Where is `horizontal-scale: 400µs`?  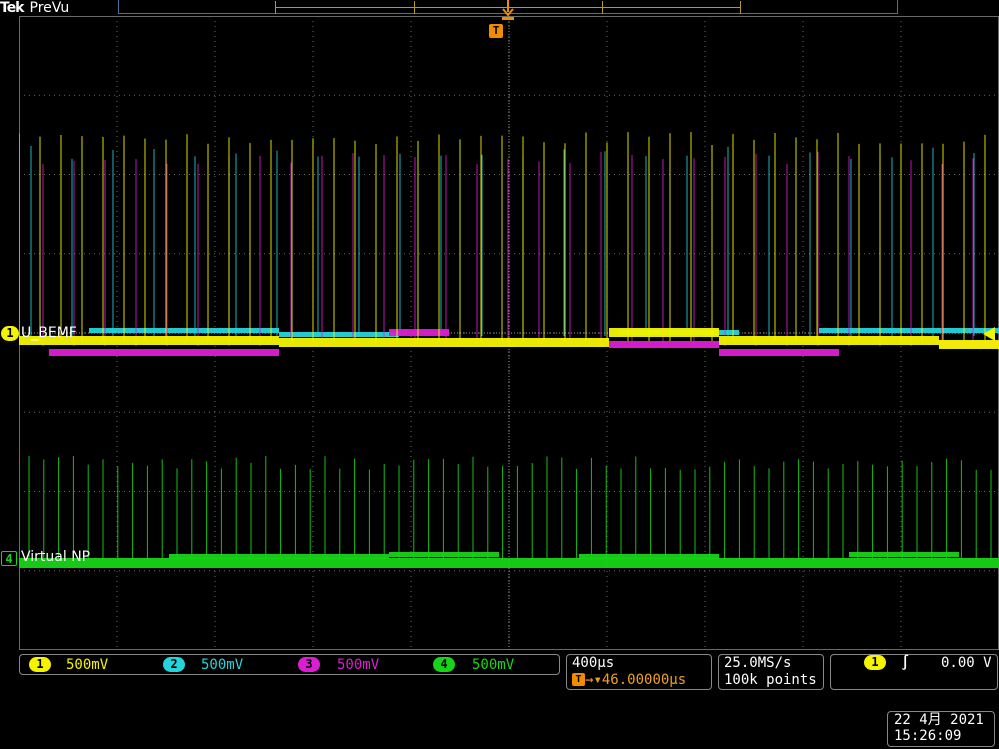 horizontal-scale: 400µs is located at coordinates (593, 663).